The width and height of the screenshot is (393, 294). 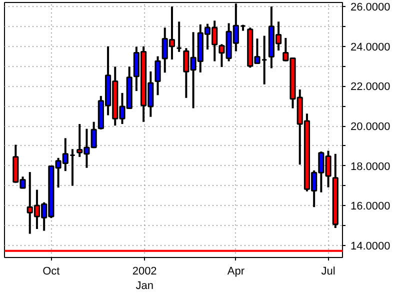 What do you see at coordinates (328, 272) in the screenshot?
I see `x-tick-label: Jul` at bounding box center [328, 272].